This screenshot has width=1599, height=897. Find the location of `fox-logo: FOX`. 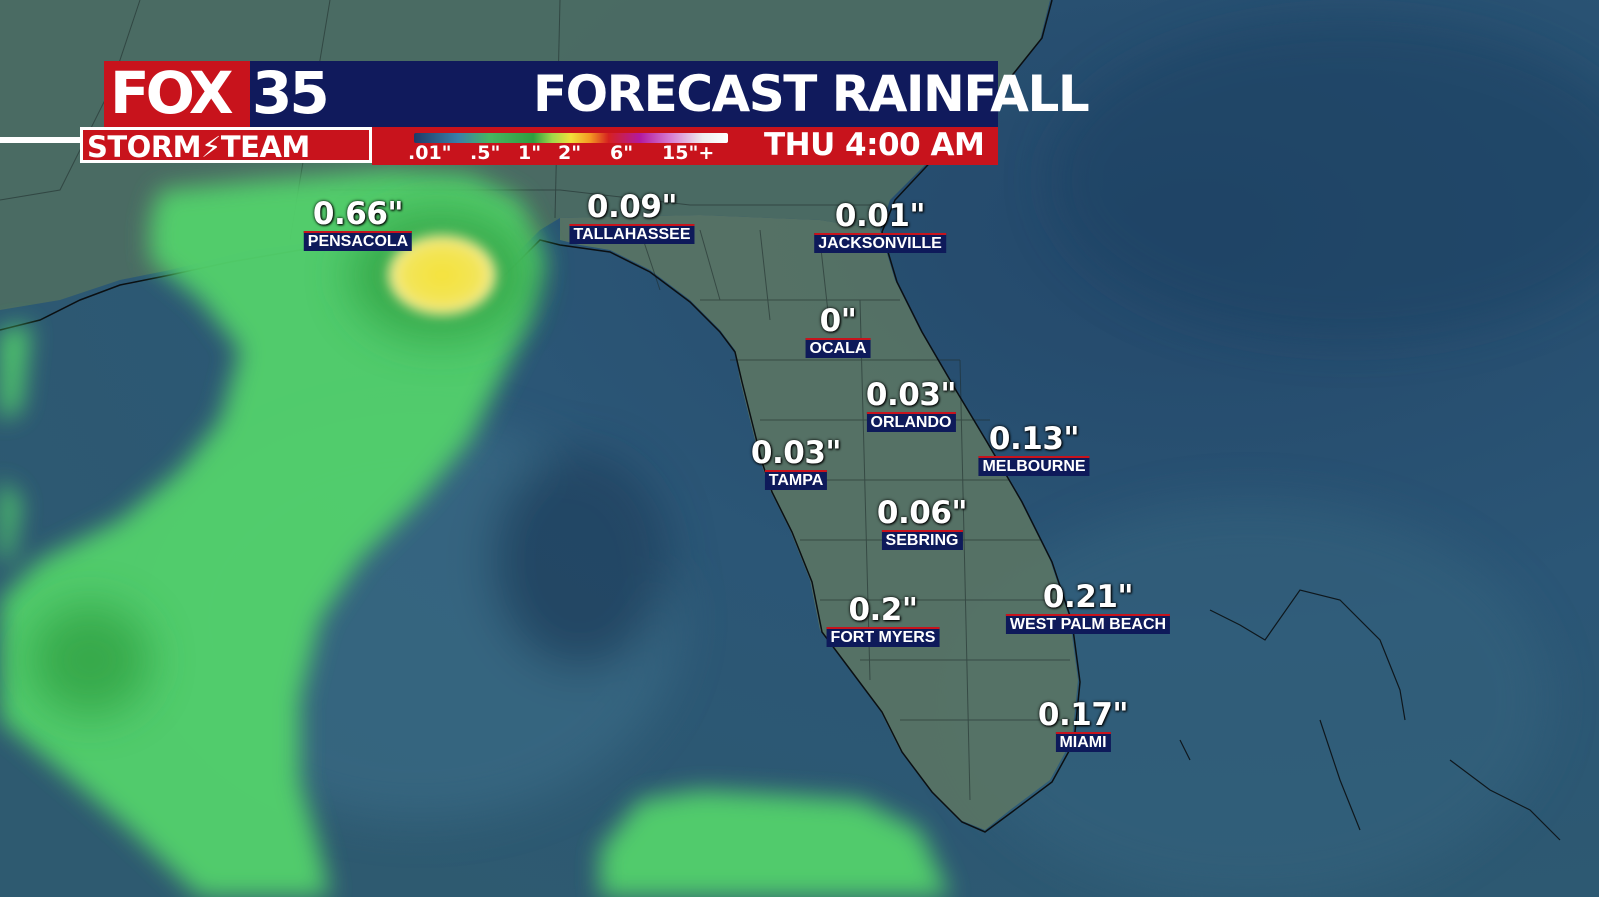

fox-logo: FOX is located at coordinates (177, 93).